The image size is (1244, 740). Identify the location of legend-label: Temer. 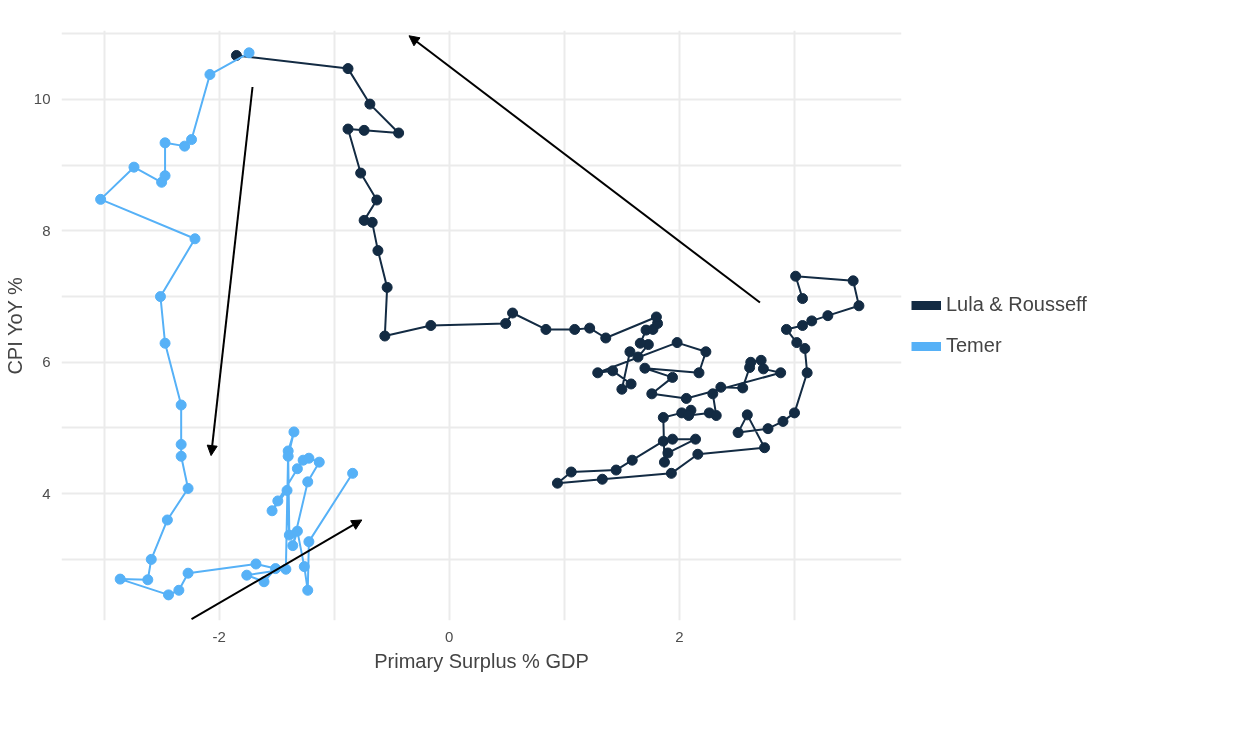
(974, 345).